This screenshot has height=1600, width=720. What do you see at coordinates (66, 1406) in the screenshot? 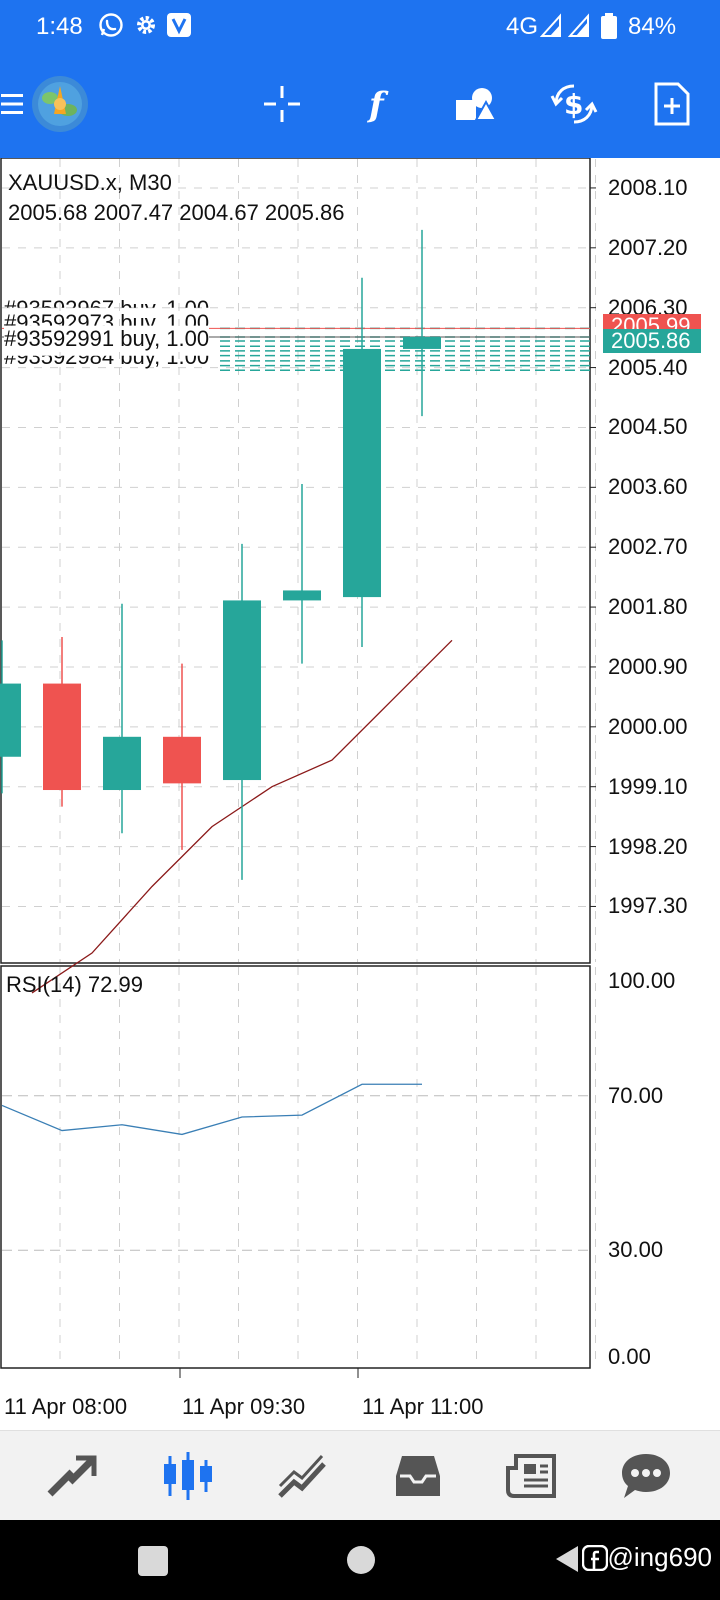
I see `time-label: 11 Apr 08:00` at bounding box center [66, 1406].